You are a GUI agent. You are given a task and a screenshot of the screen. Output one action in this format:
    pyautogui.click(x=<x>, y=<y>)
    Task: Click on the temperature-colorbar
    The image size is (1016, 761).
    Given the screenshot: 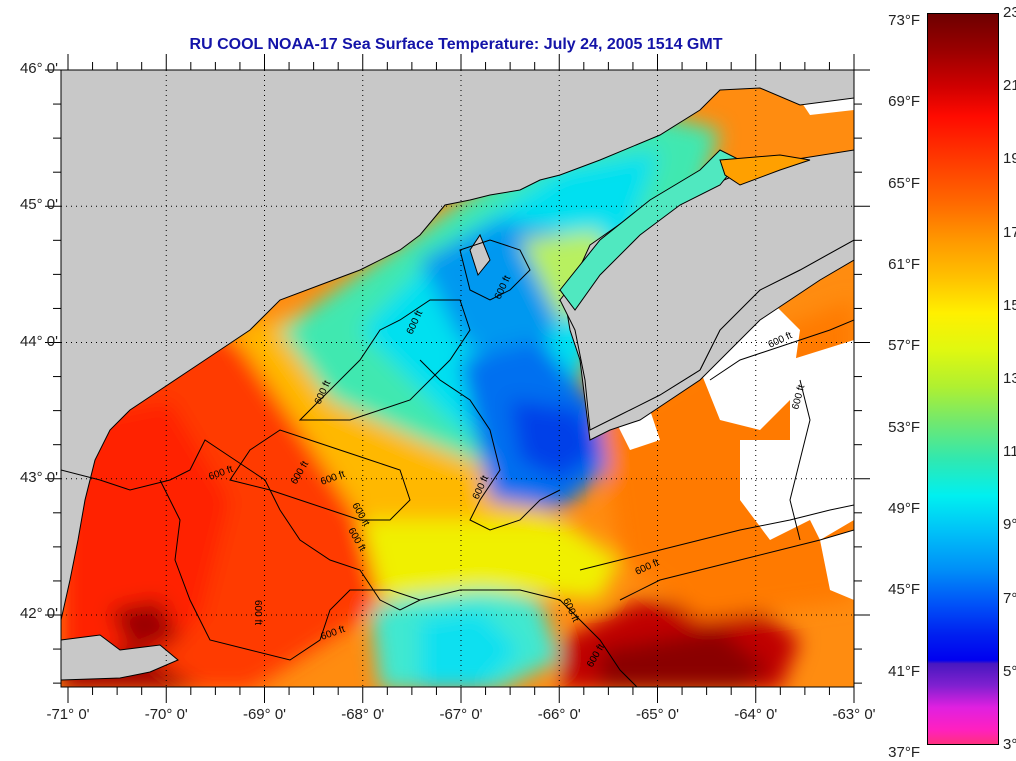 What is the action you would take?
    pyautogui.click(x=963, y=379)
    